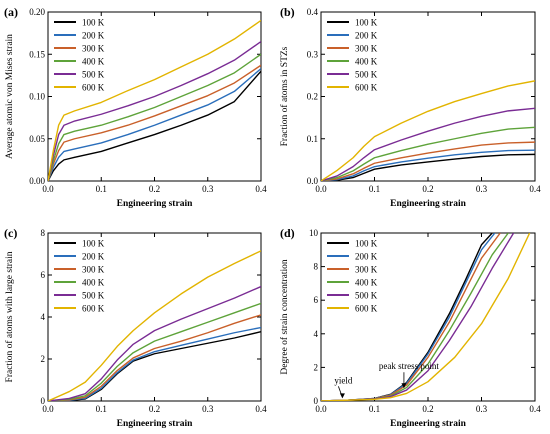 The width and height of the screenshot is (550, 434). What do you see at coordinates (10, 96) in the screenshot?
I see `y-axis-label: Average atomic von Mises strain` at bounding box center [10, 96].